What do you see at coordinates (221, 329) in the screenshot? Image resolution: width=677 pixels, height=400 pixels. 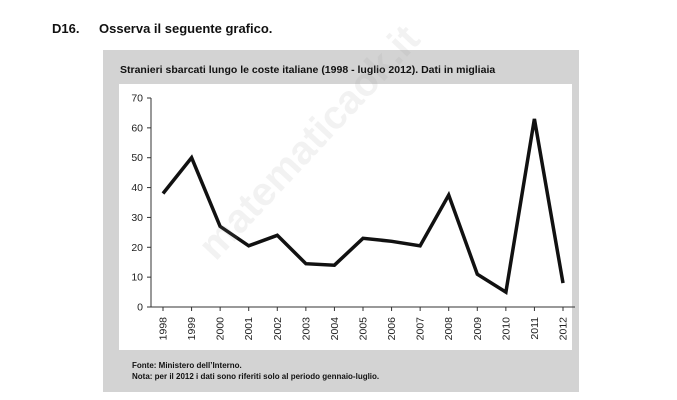 I see `x-tick-label: 2000` at bounding box center [221, 329].